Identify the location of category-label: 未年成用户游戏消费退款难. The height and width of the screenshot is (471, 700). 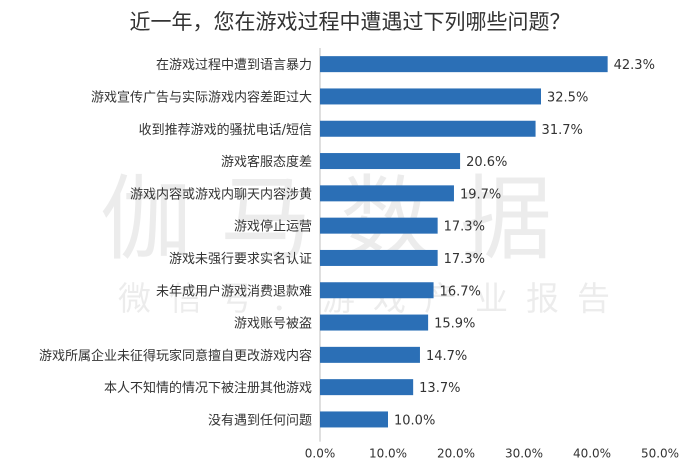
(234, 291).